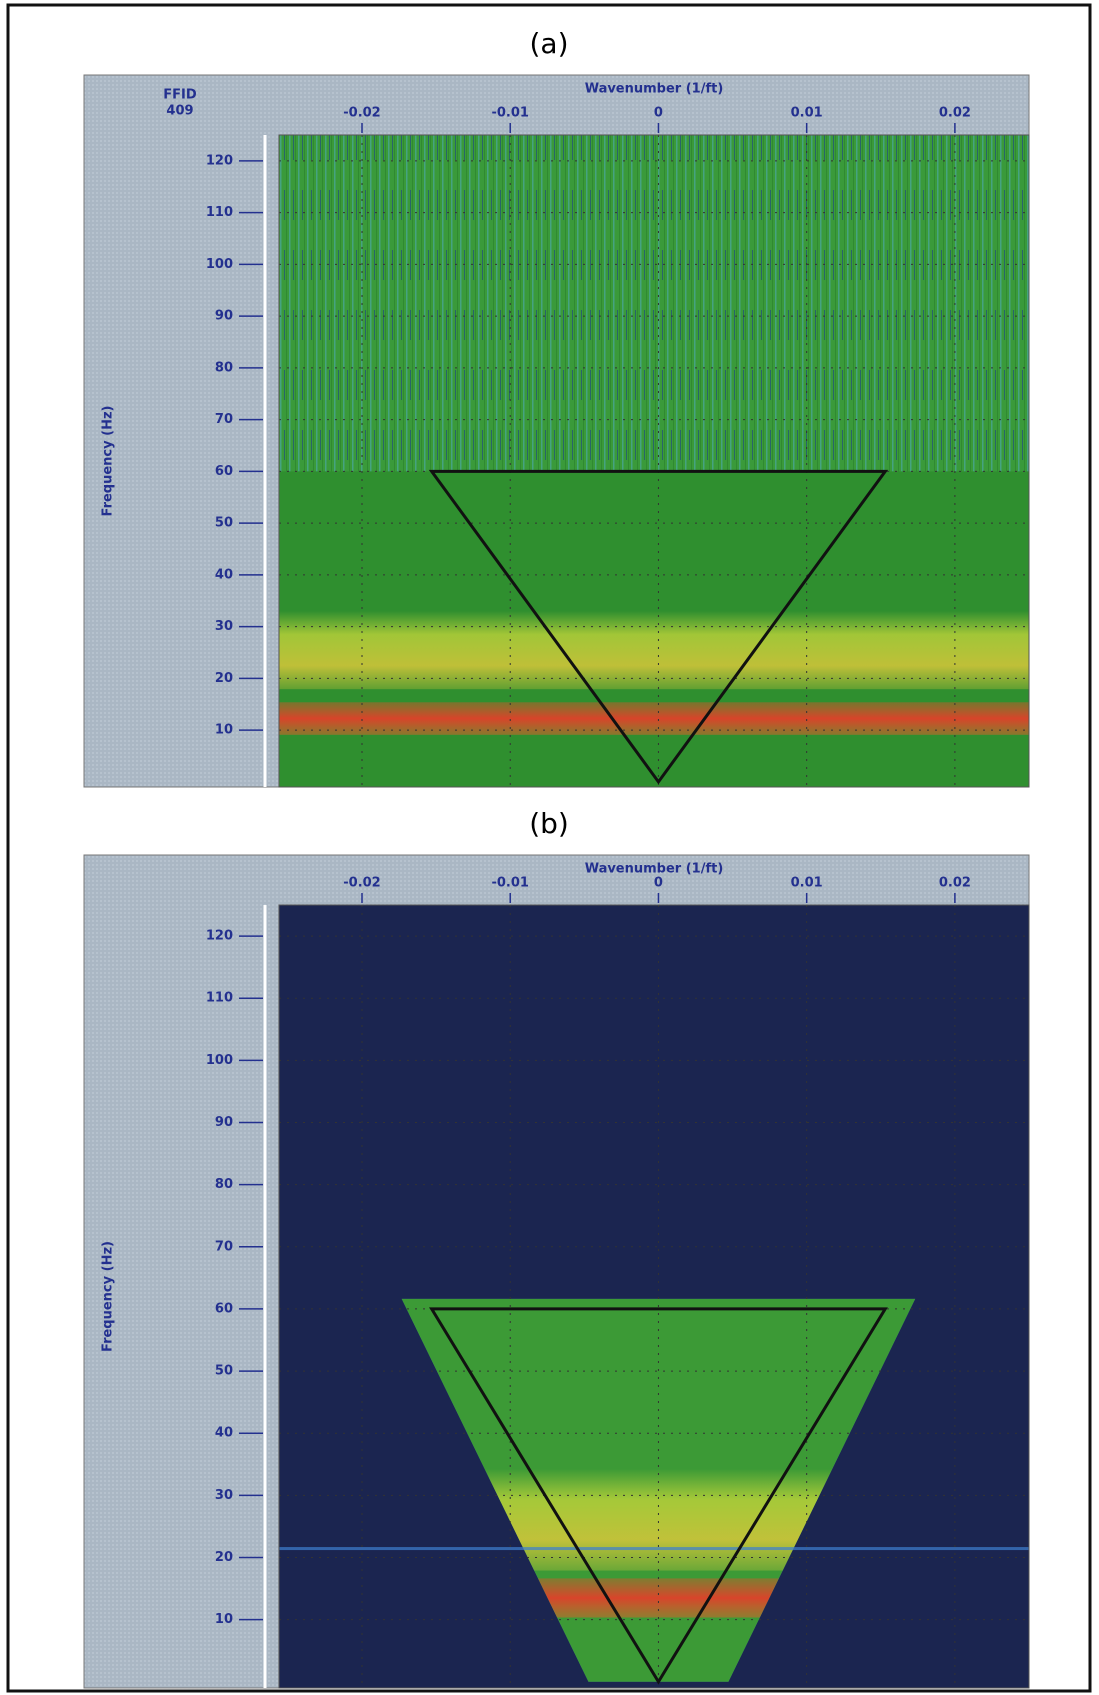 The width and height of the screenshot is (1099, 1695). What do you see at coordinates (654, 1549) in the screenshot?
I see `leak-line` at bounding box center [654, 1549].